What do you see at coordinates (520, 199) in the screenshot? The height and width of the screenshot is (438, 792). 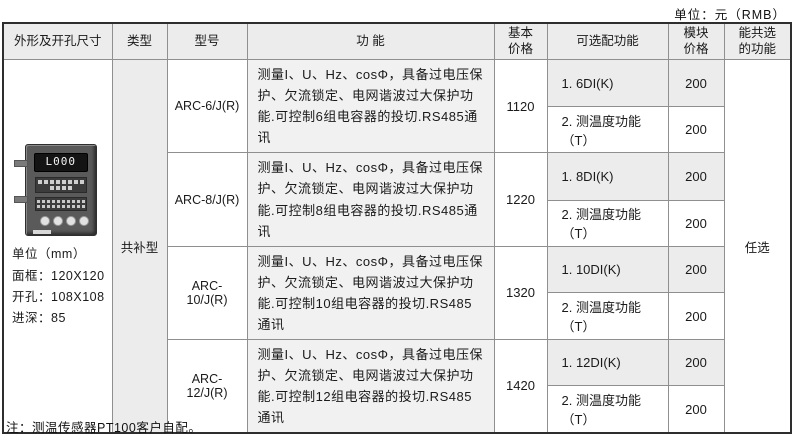 I see `base-price-cell: 1220` at bounding box center [520, 199].